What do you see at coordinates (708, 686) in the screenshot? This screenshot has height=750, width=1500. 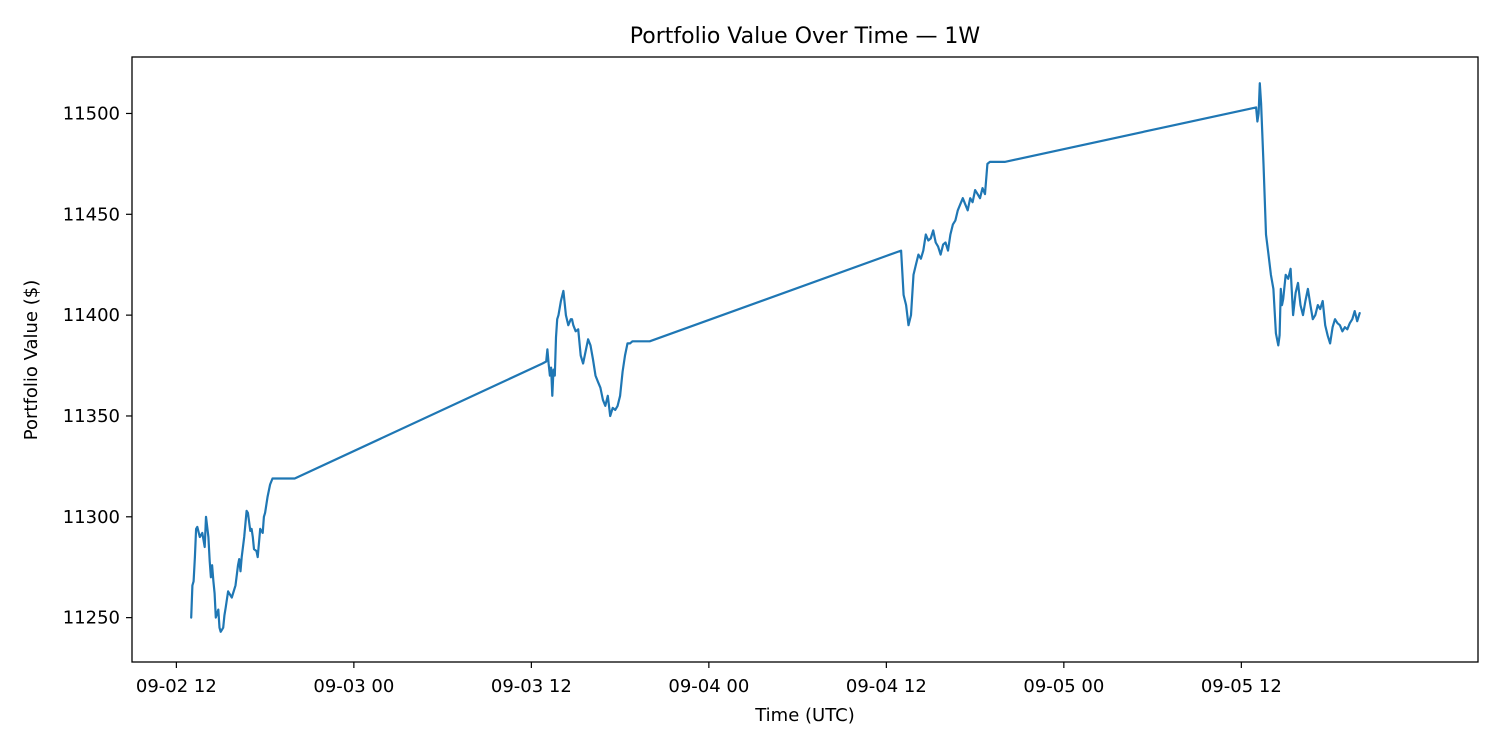 I see `x-tick-label: 09-04 00` at bounding box center [708, 686].